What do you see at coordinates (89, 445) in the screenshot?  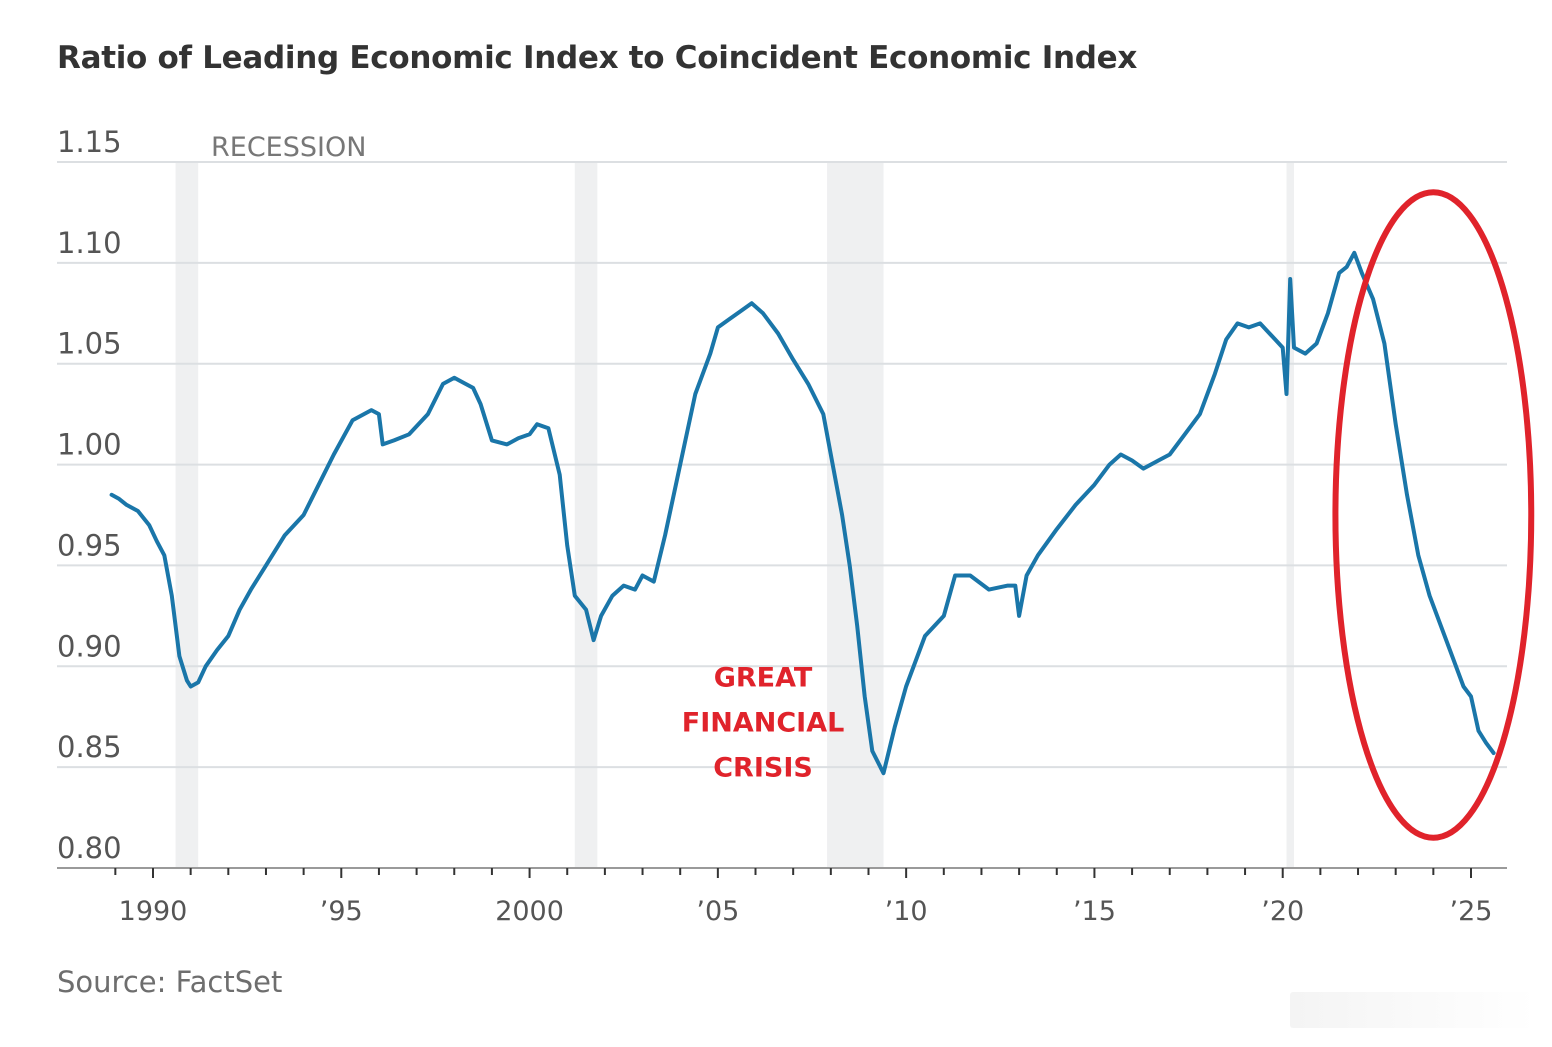 I see `y-tick-label-4: 1.00` at bounding box center [89, 445].